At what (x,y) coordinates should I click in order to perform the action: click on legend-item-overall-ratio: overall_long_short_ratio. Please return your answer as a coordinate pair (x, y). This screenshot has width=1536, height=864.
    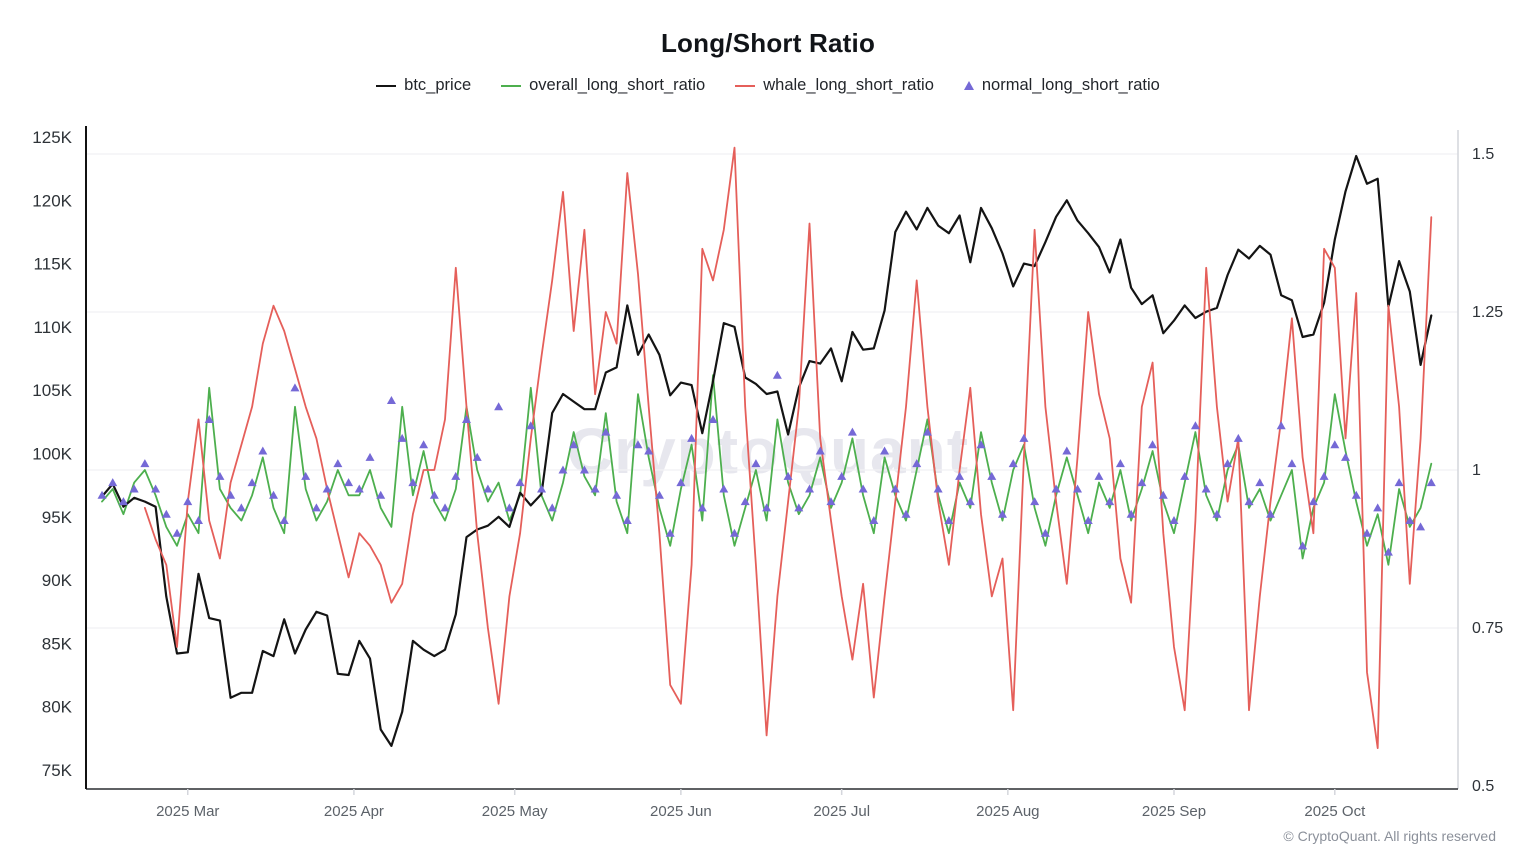
    Looking at the image, I should click on (603, 85).